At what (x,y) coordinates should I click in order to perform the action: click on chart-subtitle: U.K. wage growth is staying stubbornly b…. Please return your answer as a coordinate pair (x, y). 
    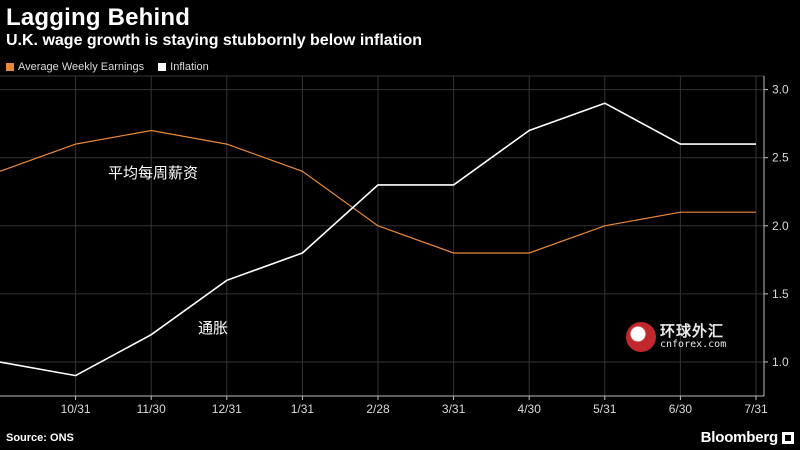
    Looking at the image, I should click on (214, 40).